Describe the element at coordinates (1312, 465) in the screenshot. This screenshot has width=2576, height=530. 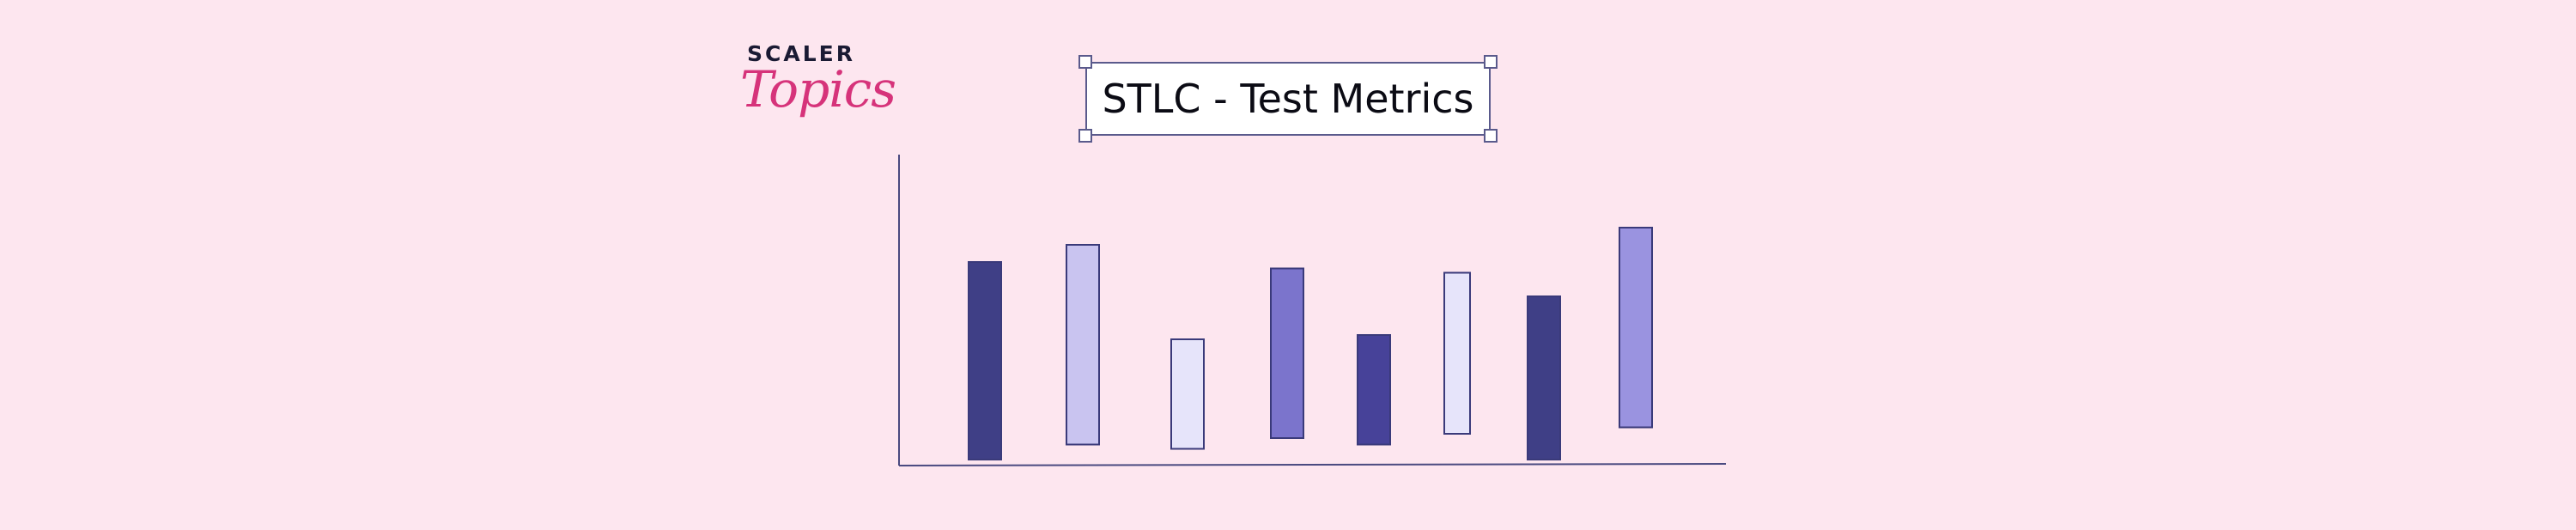
I see `x-axis-line` at that location.